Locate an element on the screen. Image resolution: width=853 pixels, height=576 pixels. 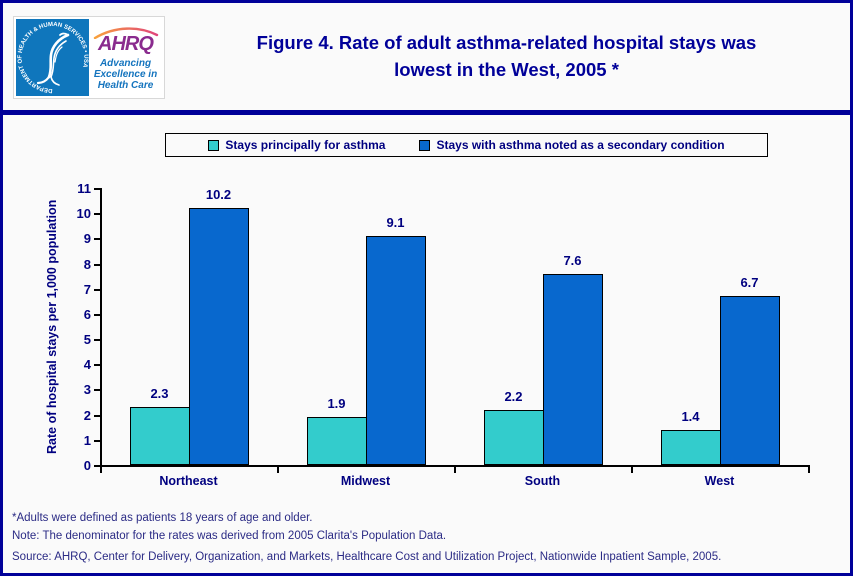
ahrq-tagline: Advancing Excellence in Health Care is located at coordinates (125, 74).